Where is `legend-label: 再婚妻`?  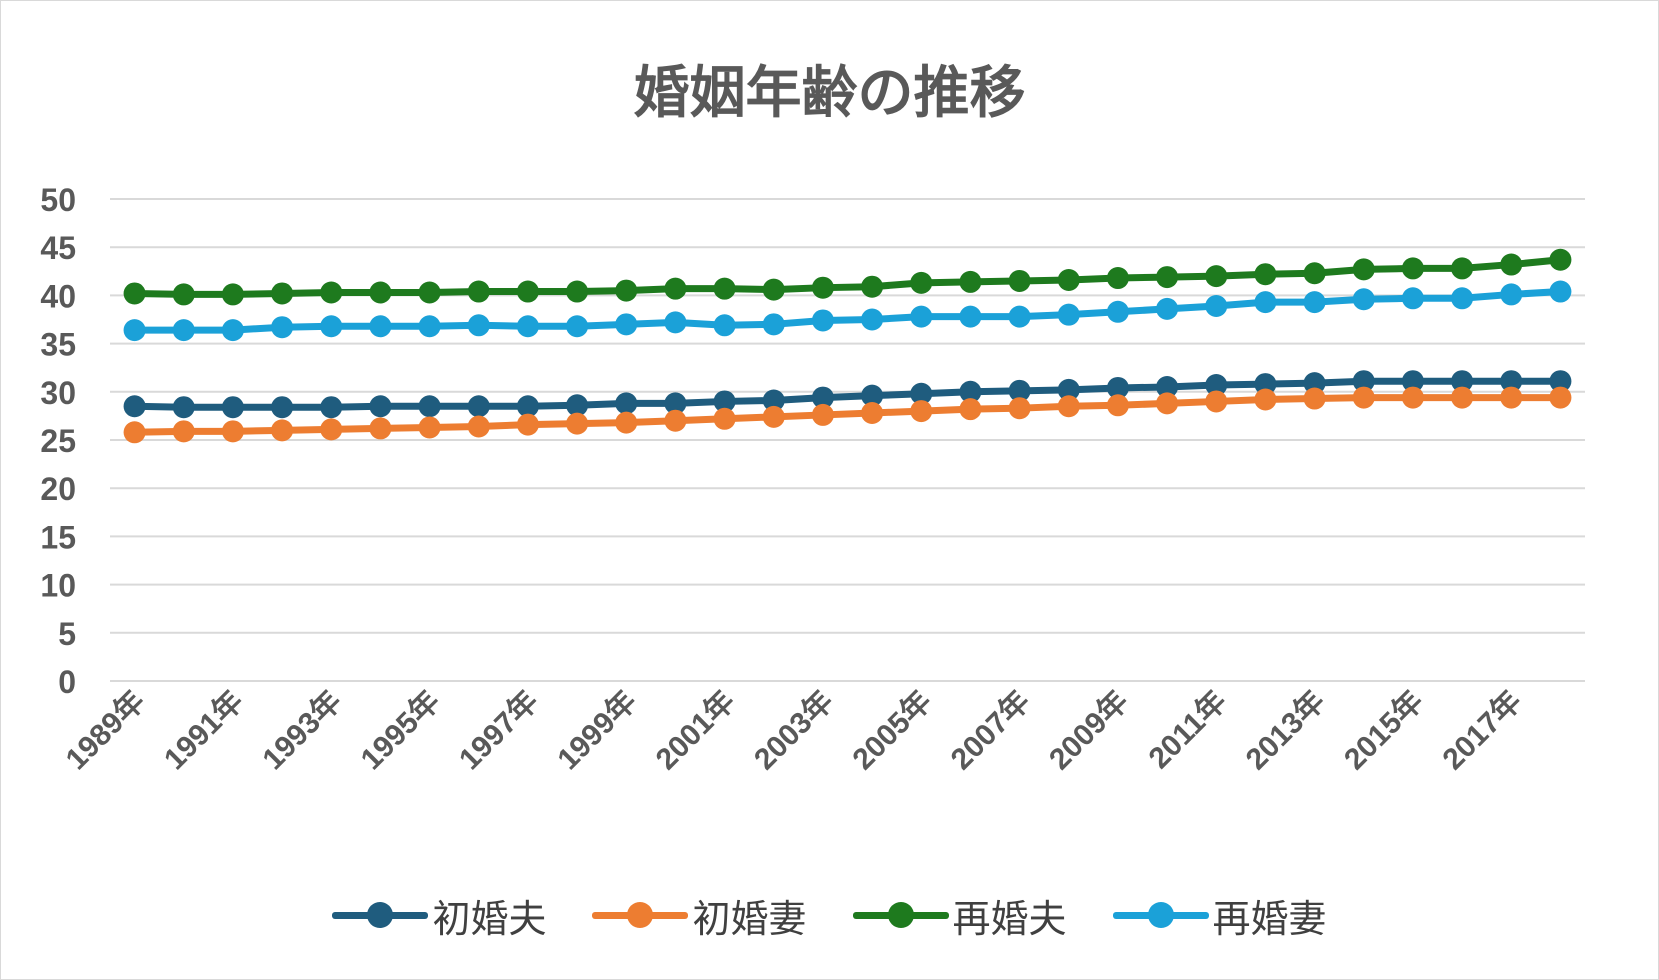 legend-label: 再婚妻 is located at coordinates (1269, 918).